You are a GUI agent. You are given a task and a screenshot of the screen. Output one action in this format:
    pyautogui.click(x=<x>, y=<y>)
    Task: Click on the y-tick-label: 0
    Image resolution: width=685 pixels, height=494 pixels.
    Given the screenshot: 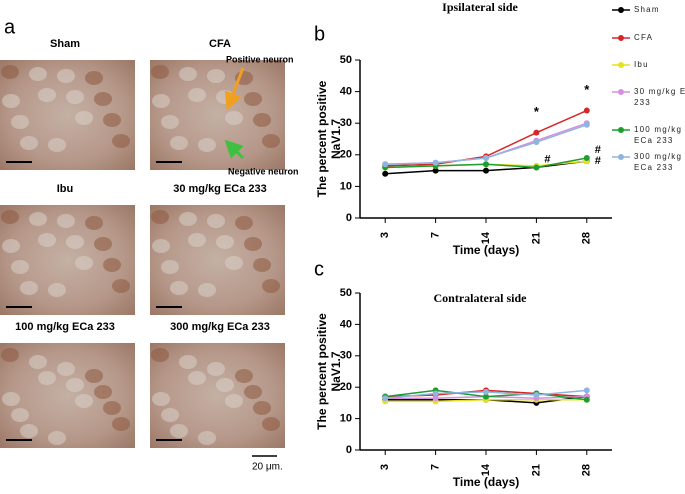 What is the action you would take?
    pyautogui.click(x=349, y=218)
    